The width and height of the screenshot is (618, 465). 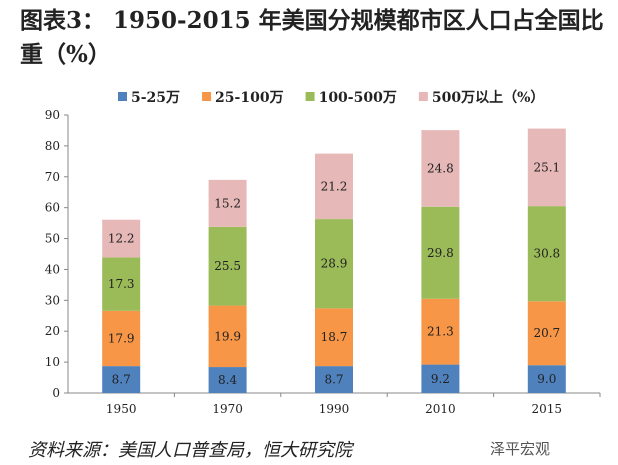 What do you see at coordinates (52, 177) in the screenshot?
I see `y-tick-label: 70` at bounding box center [52, 177].